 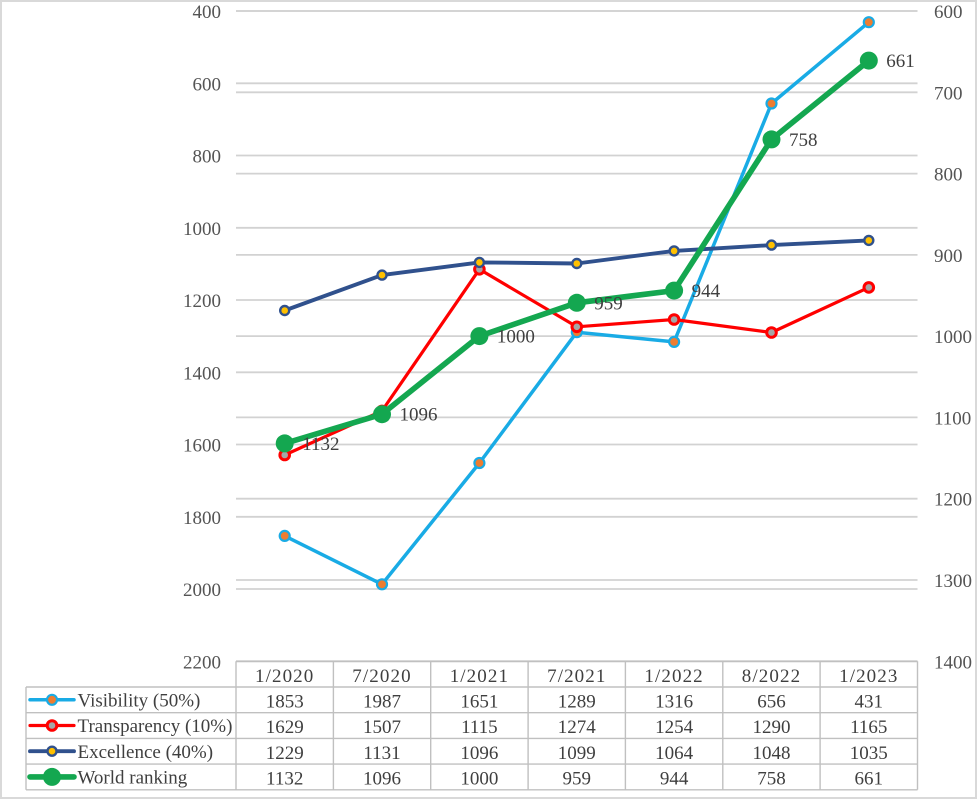 What do you see at coordinates (576, 676) in the screenshot?
I see `svg-text: 7/2021` at bounding box center [576, 676].